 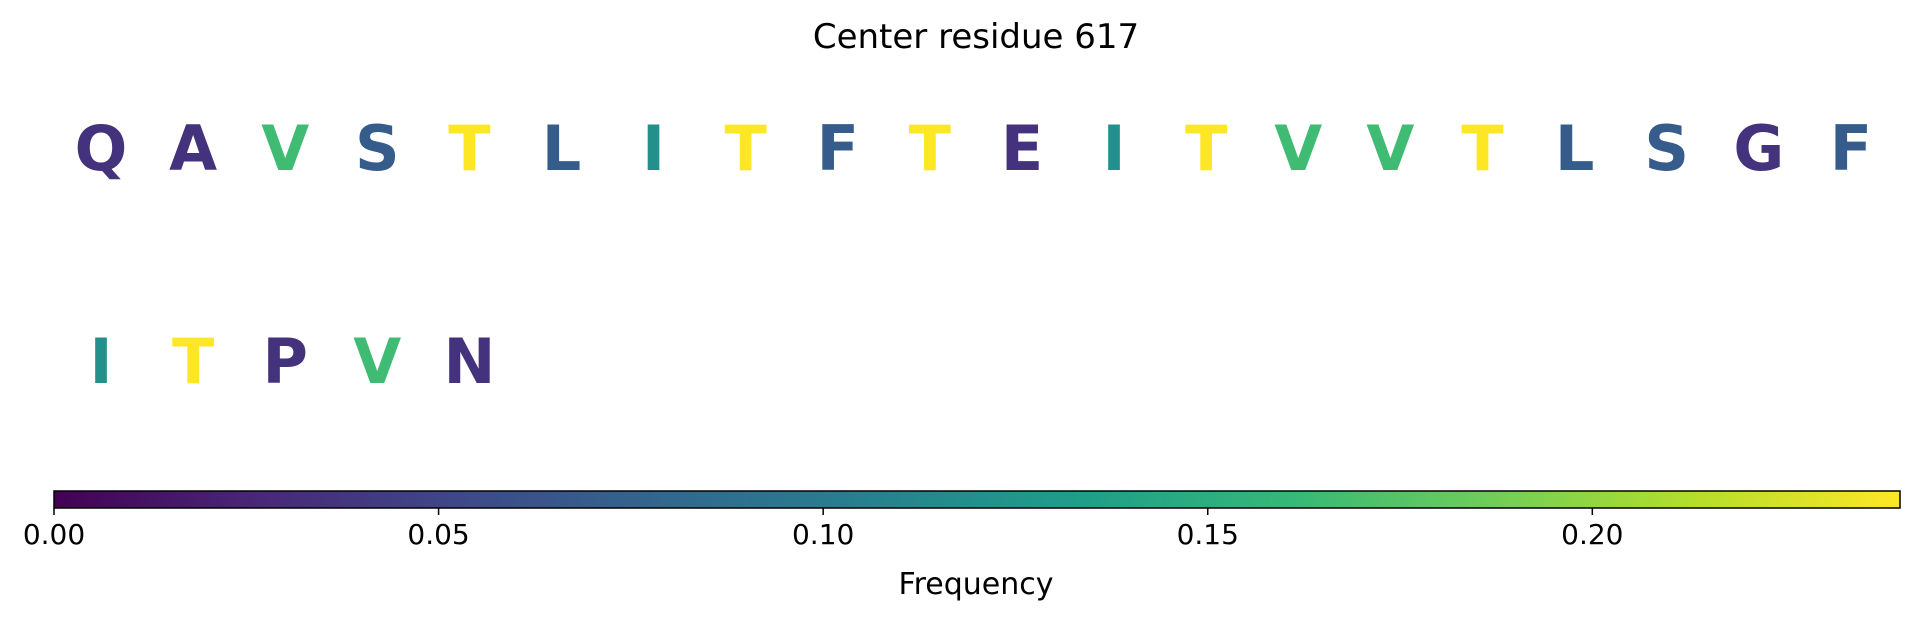 I want to click on residue-letter: G, so click(x=1758, y=148).